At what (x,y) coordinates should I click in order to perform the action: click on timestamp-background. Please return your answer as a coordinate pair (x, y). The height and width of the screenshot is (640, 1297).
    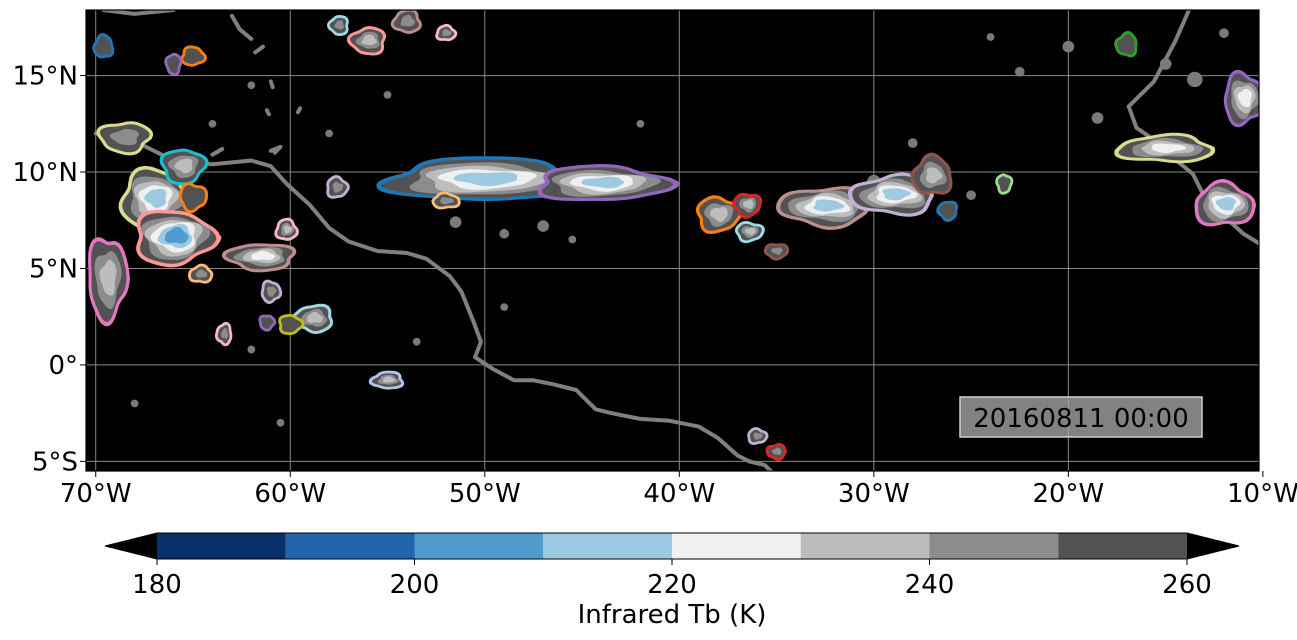
    Looking at the image, I should click on (1081, 417).